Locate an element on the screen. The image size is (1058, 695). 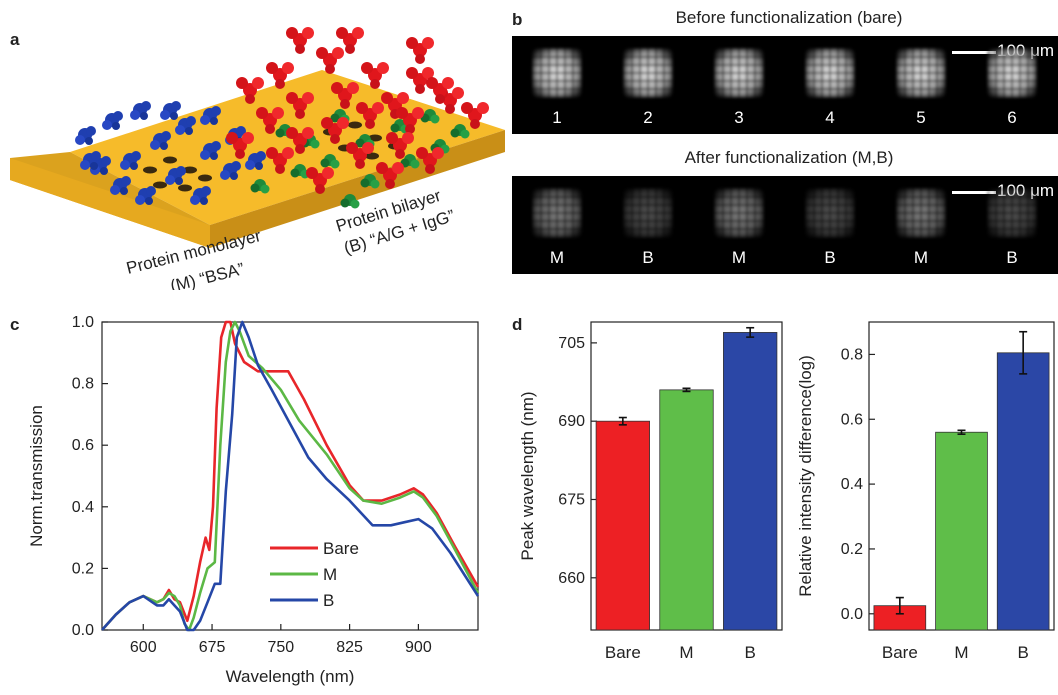
panel-label-a: a is located at coordinates (15, 39).